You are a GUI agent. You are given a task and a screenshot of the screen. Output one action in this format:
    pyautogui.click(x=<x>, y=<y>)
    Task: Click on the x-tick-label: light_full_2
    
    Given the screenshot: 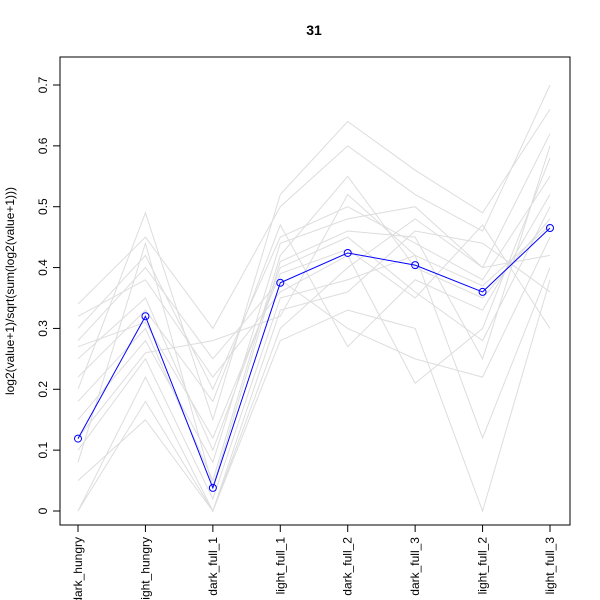 What is the action you would take?
    pyautogui.click(x=483, y=566)
    